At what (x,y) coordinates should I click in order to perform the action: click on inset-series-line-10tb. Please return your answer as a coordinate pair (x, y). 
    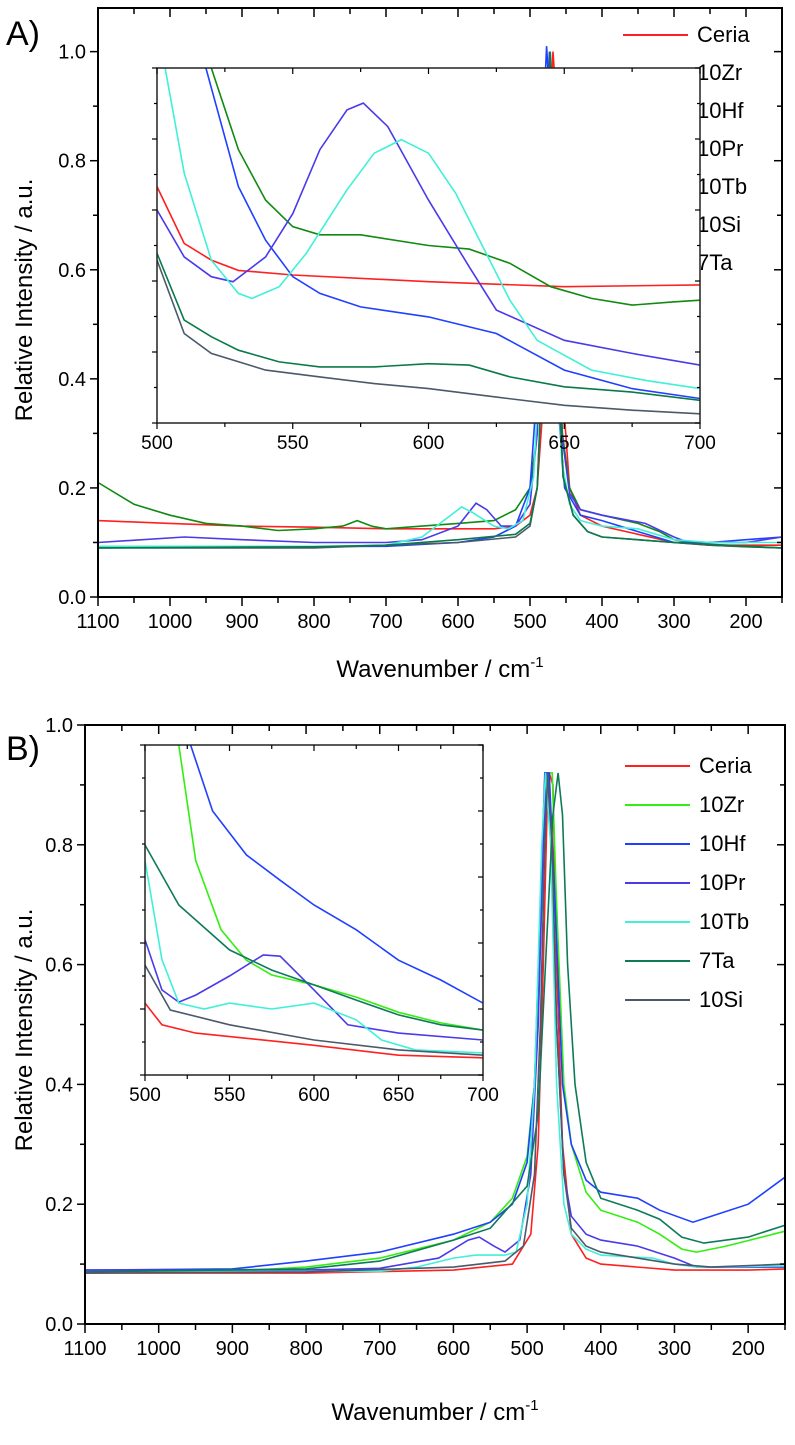
    Looking at the image, I should click on (314, 957).